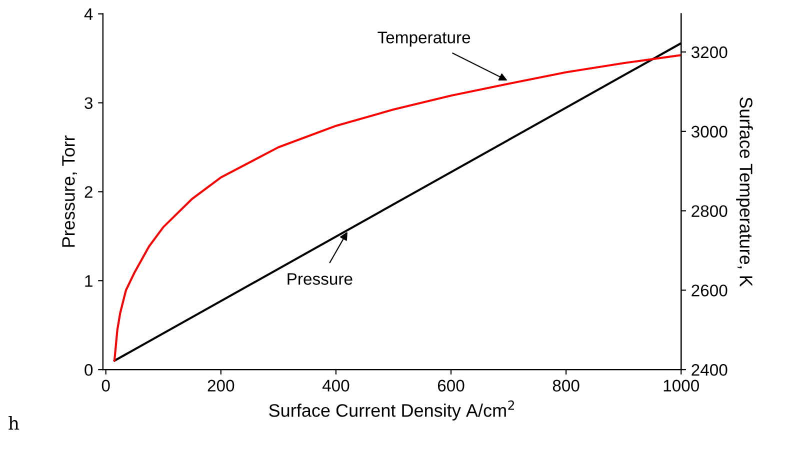 The width and height of the screenshot is (792, 462). Describe the element at coordinates (710, 370) in the screenshot. I see `y2-tick-label: 2400` at that location.